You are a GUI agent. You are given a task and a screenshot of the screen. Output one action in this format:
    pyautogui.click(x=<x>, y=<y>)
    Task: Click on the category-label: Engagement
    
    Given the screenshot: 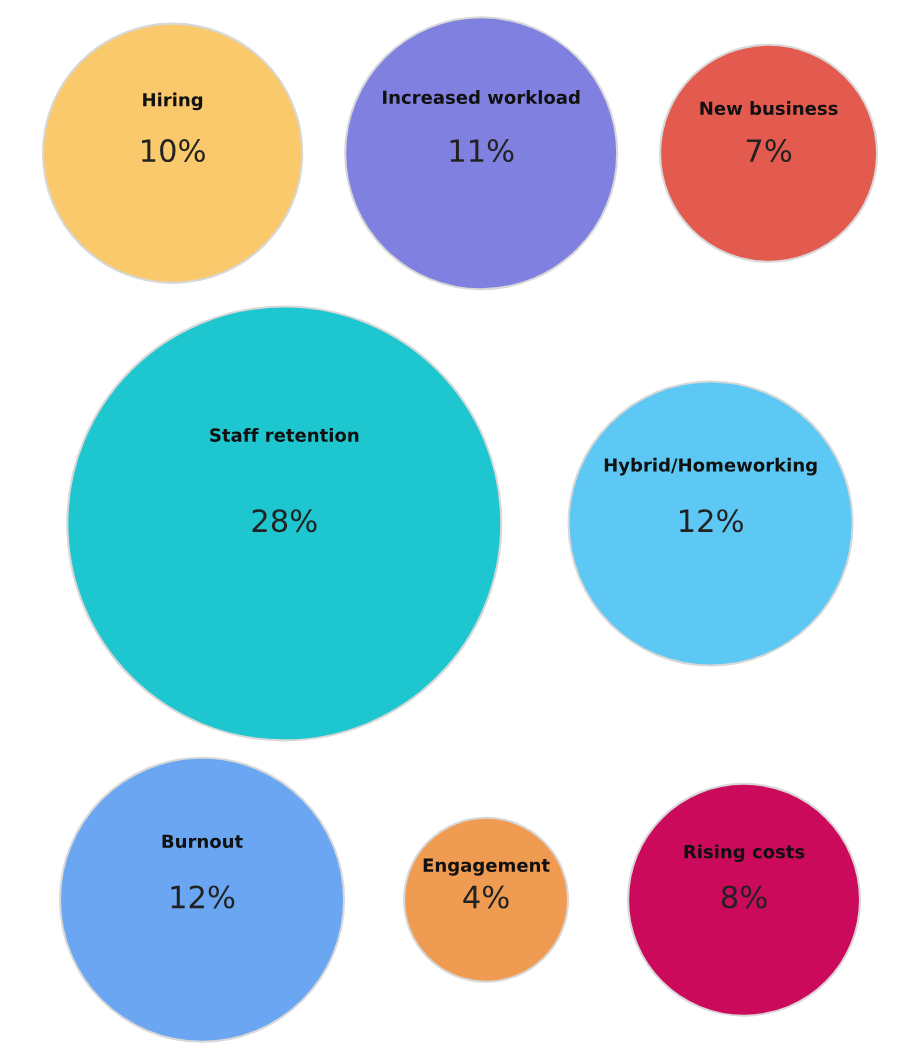 What is the action you would take?
    pyautogui.click(x=486, y=867)
    